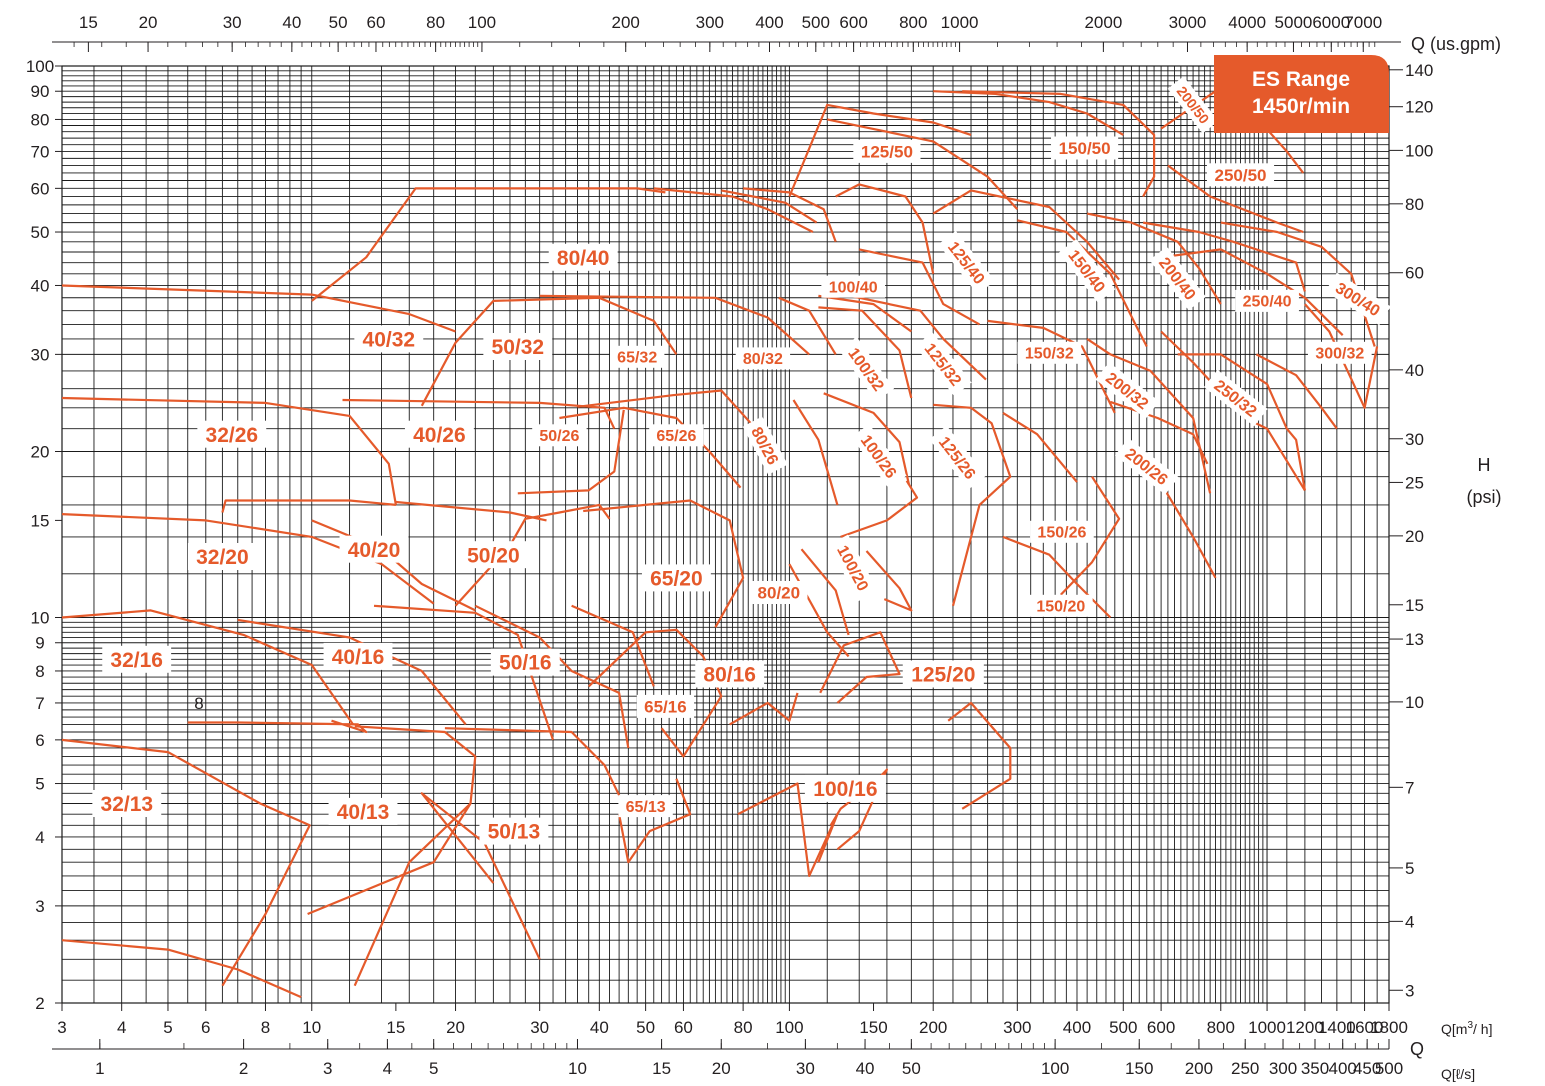 The image size is (1545, 1086). Describe the element at coordinates (198, 703) in the screenshot. I see `stray-label: 8` at that location.